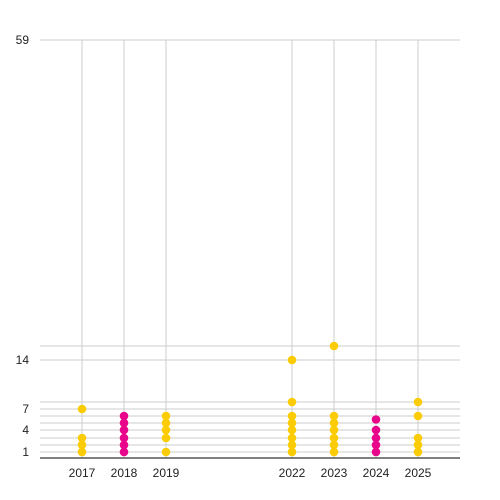 Image resolution: width=500 pixels, height=500 pixels. What do you see at coordinates (25, 430) in the screenshot?
I see `y-tick-label: 4` at bounding box center [25, 430].